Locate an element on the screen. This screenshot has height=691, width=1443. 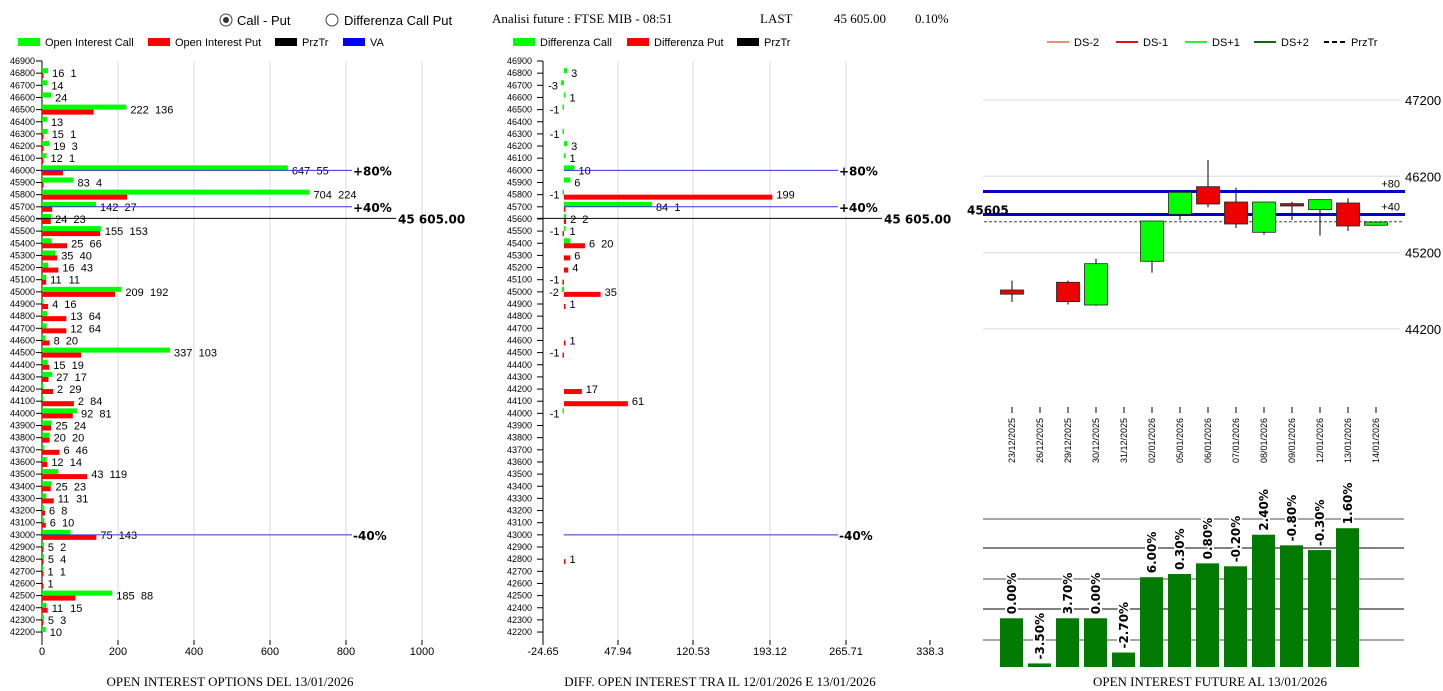
call-value-label: 10 is located at coordinates (56, 633).